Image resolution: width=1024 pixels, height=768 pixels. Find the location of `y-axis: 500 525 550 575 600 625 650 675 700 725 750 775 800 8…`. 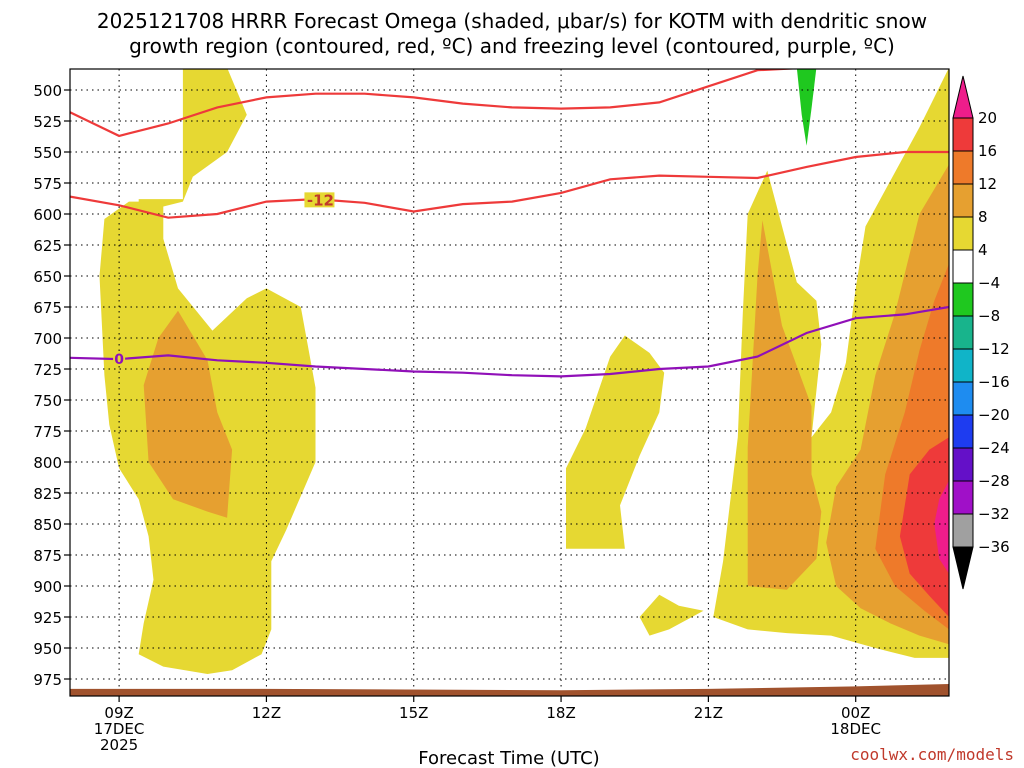

y-axis: 500 525 550 575 600 625 650 675 700 725 750 775 800 8… is located at coordinates (51, 385).